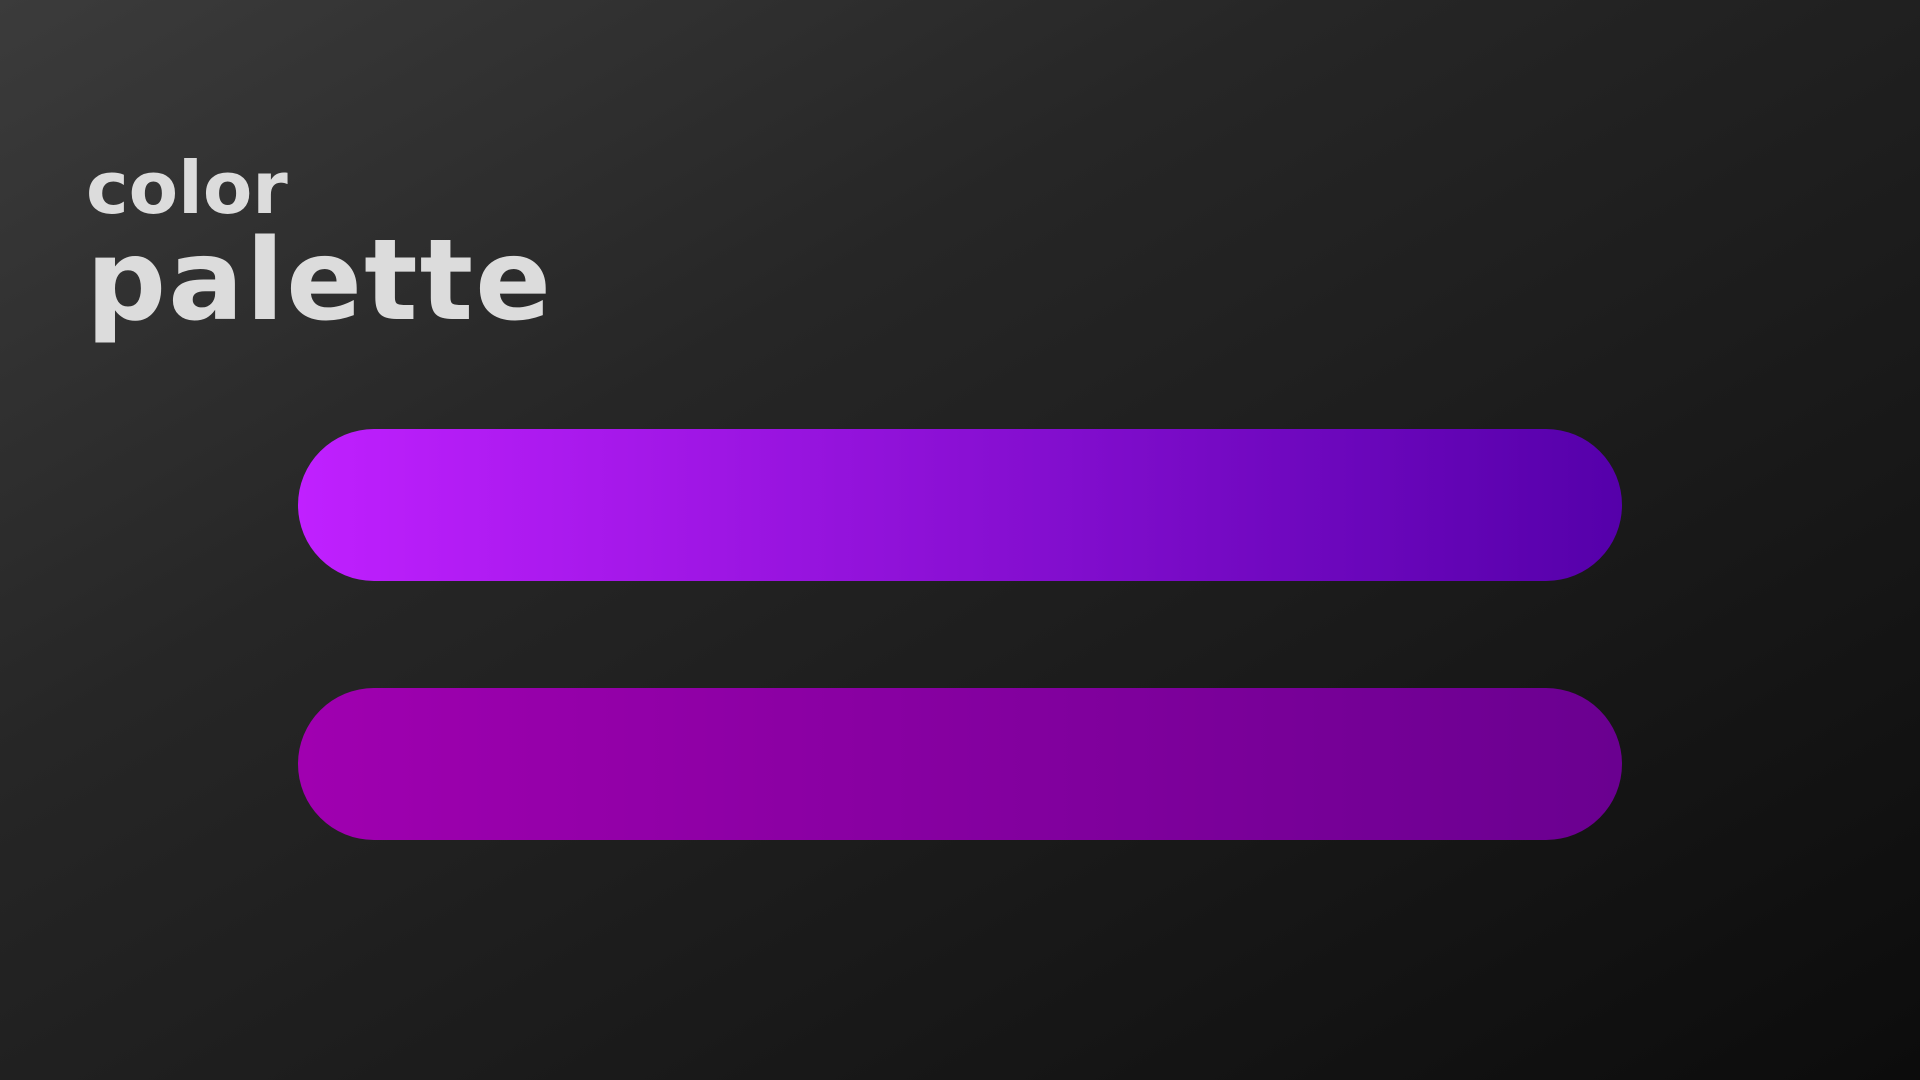 Image resolution: width=1920 pixels, height=1080 pixels. Describe the element at coordinates (320, 281) in the screenshot. I see `title-line-palette: palette` at that location.